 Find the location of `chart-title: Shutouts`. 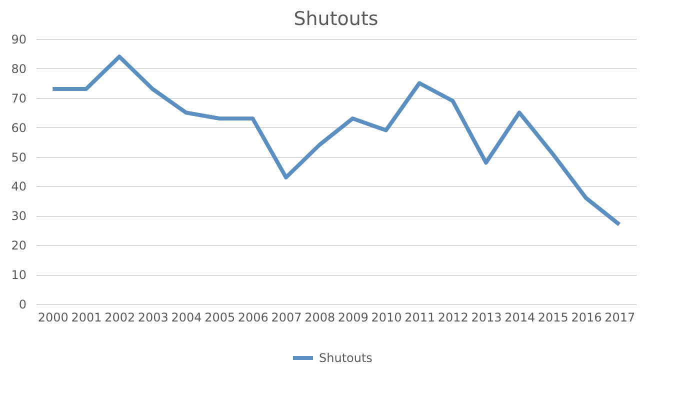

chart-title: Shutouts is located at coordinates (336, 19).